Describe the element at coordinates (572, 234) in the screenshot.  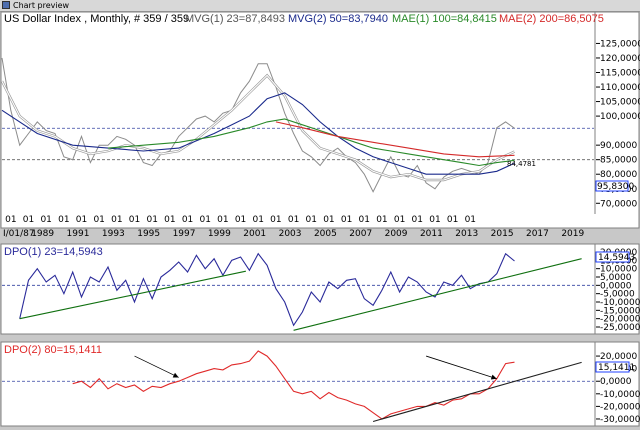
I see `x-bottom-label: 2019` at that location.